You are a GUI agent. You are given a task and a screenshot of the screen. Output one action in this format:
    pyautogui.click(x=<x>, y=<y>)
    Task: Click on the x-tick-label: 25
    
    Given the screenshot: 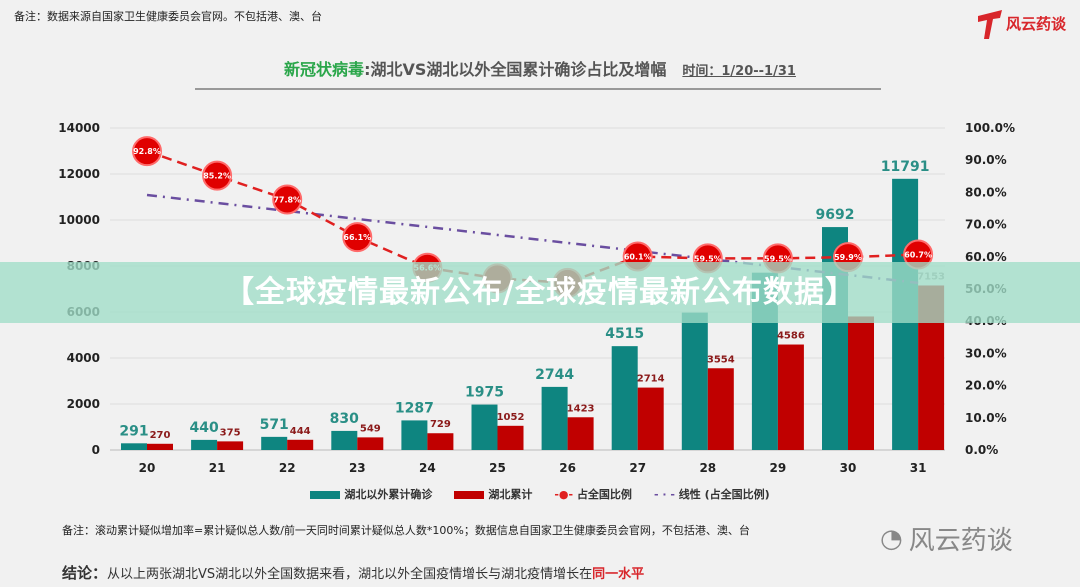 What is the action you would take?
    pyautogui.click(x=497, y=468)
    